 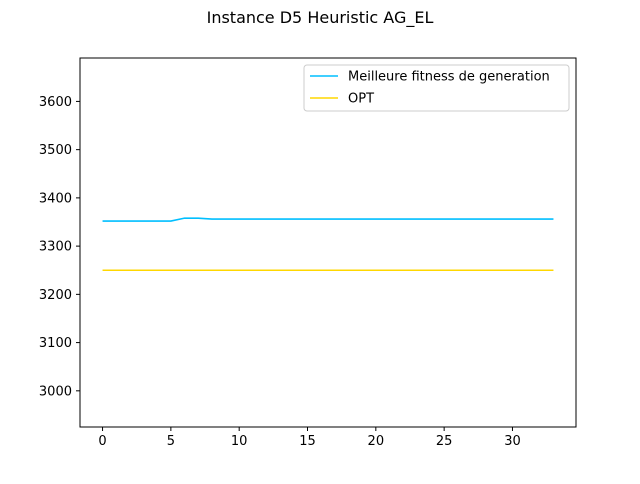 I want to click on legend-label: Meilleure fitness de generation, so click(x=449, y=77).